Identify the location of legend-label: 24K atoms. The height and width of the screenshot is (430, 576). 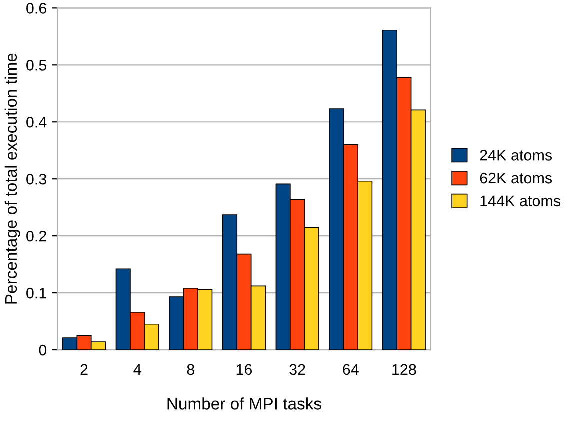
(516, 155).